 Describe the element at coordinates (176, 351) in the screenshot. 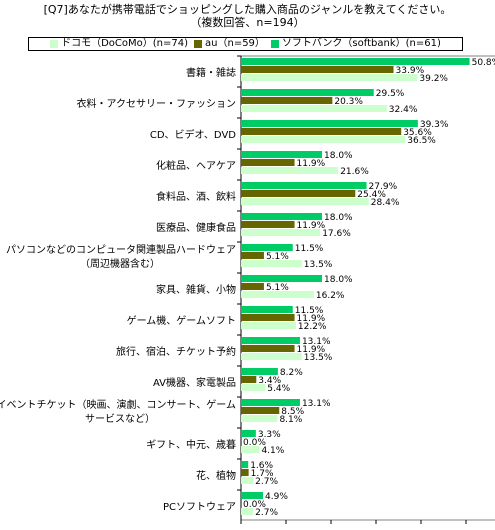

I see `category-label: 旅行、宿泊、チケット予約` at that location.